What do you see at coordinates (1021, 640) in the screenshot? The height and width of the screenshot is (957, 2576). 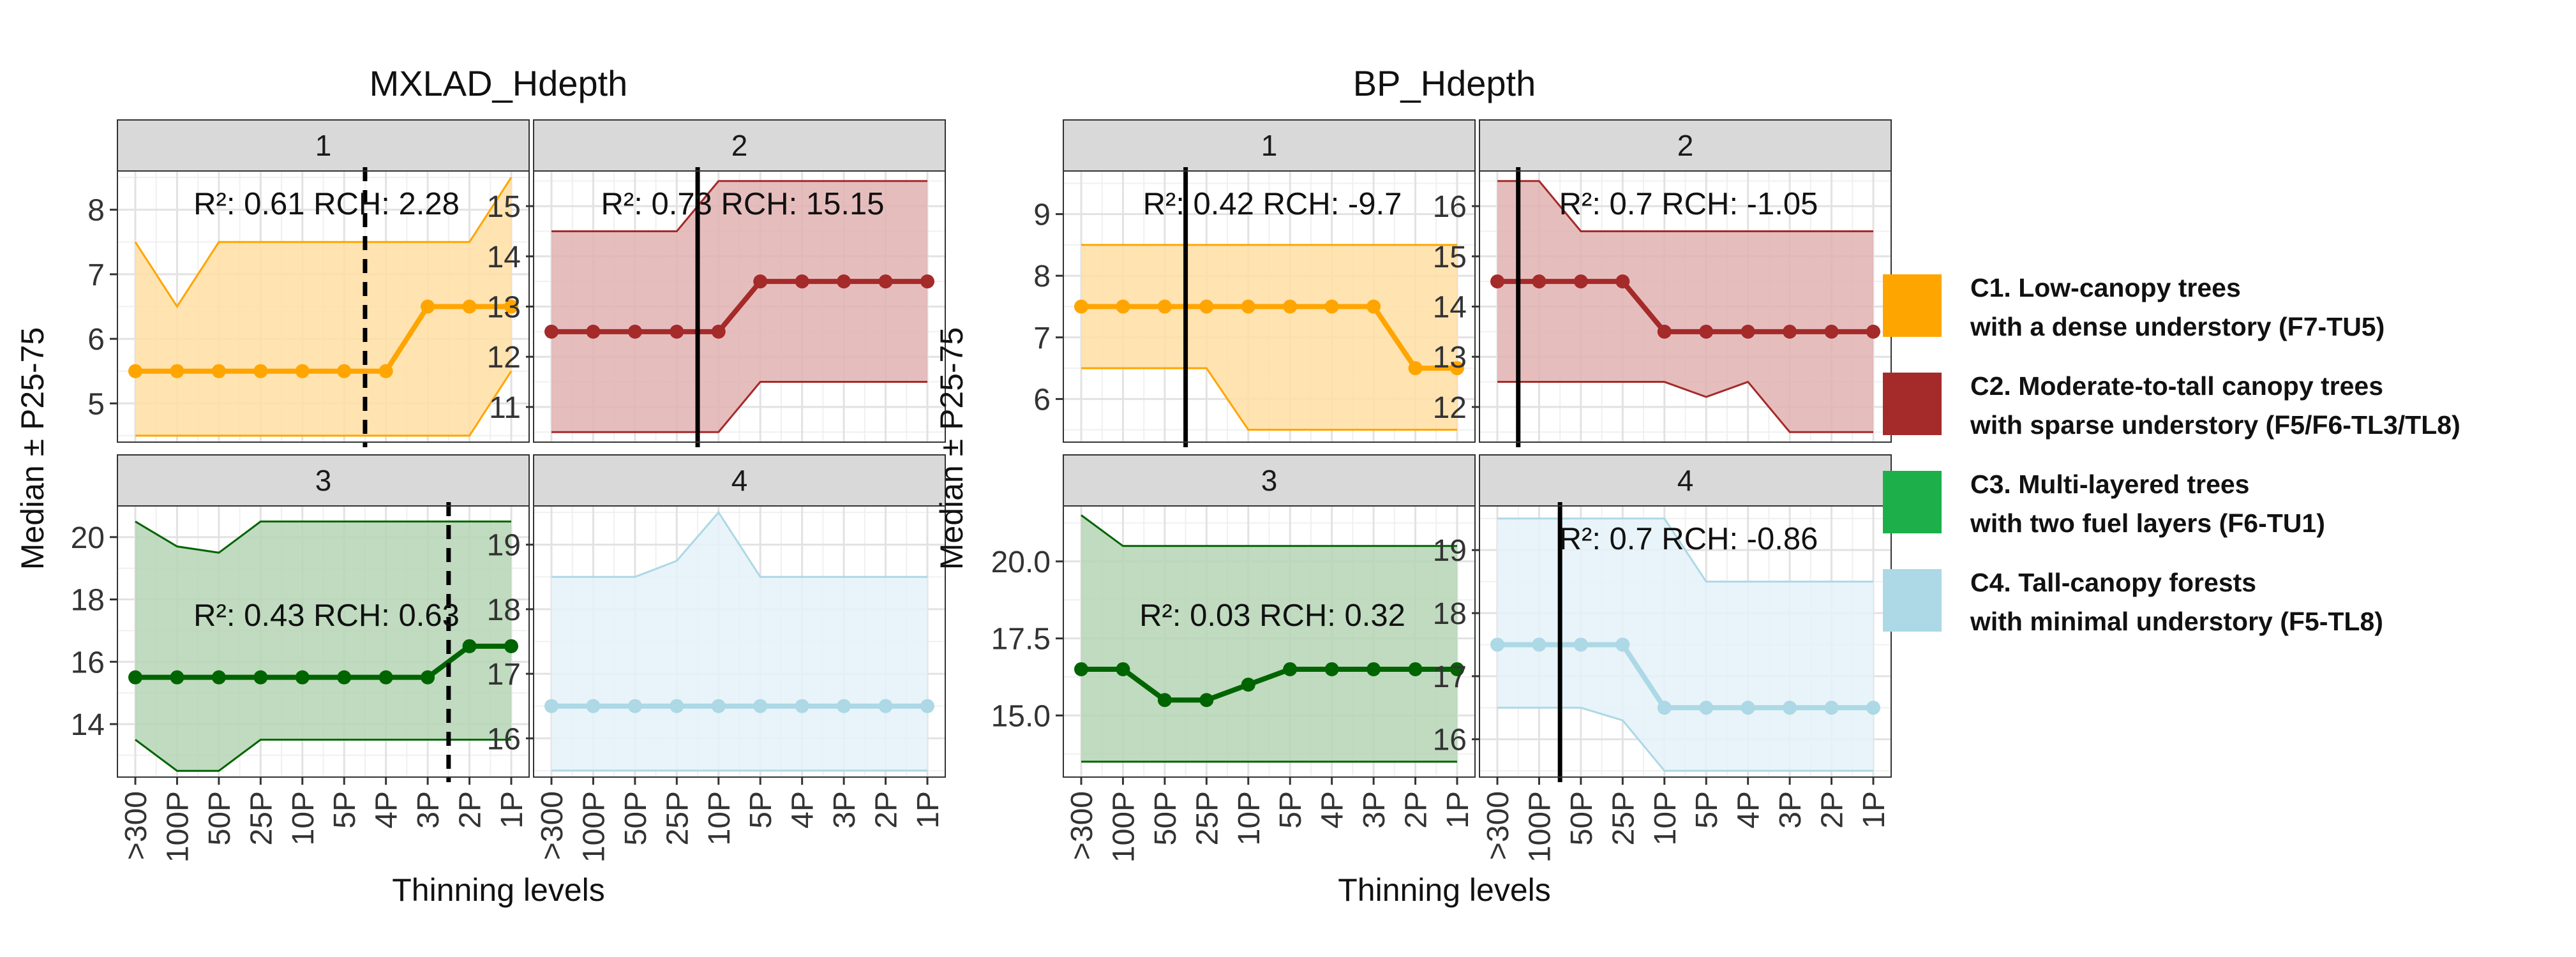 I see `y-tick-label: 17.5` at bounding box center [1021, 640].